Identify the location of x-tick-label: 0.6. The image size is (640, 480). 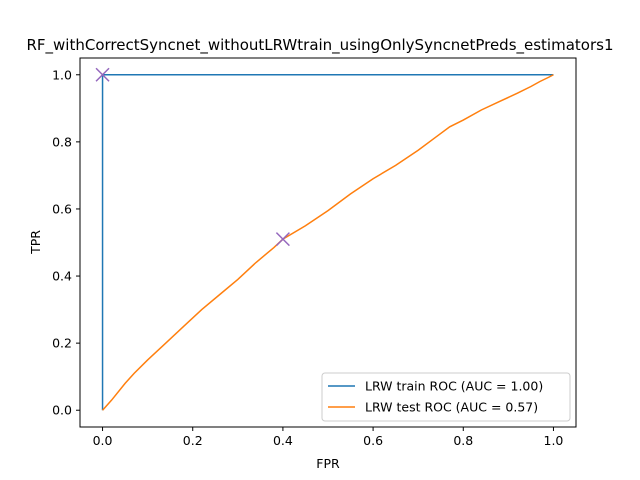
(373, 440).